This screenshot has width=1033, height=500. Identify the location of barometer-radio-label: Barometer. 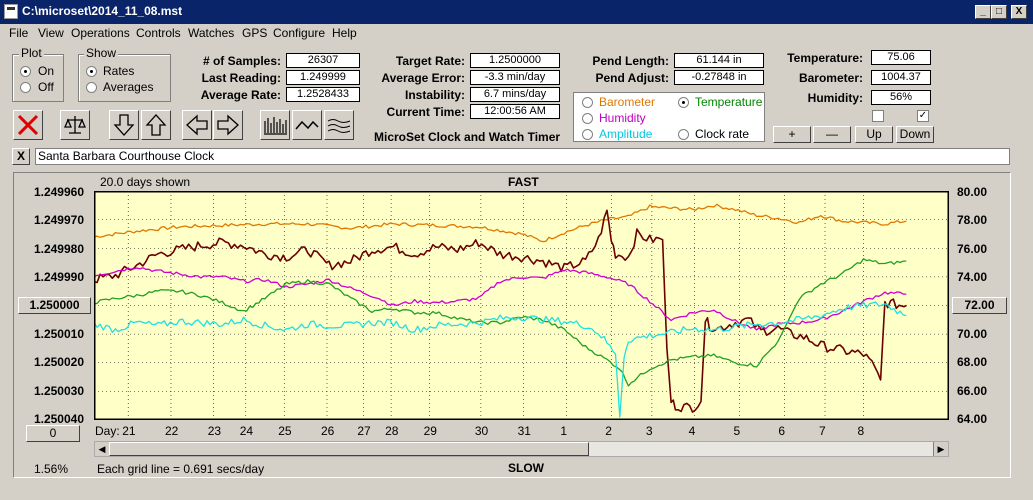
(627, 102).